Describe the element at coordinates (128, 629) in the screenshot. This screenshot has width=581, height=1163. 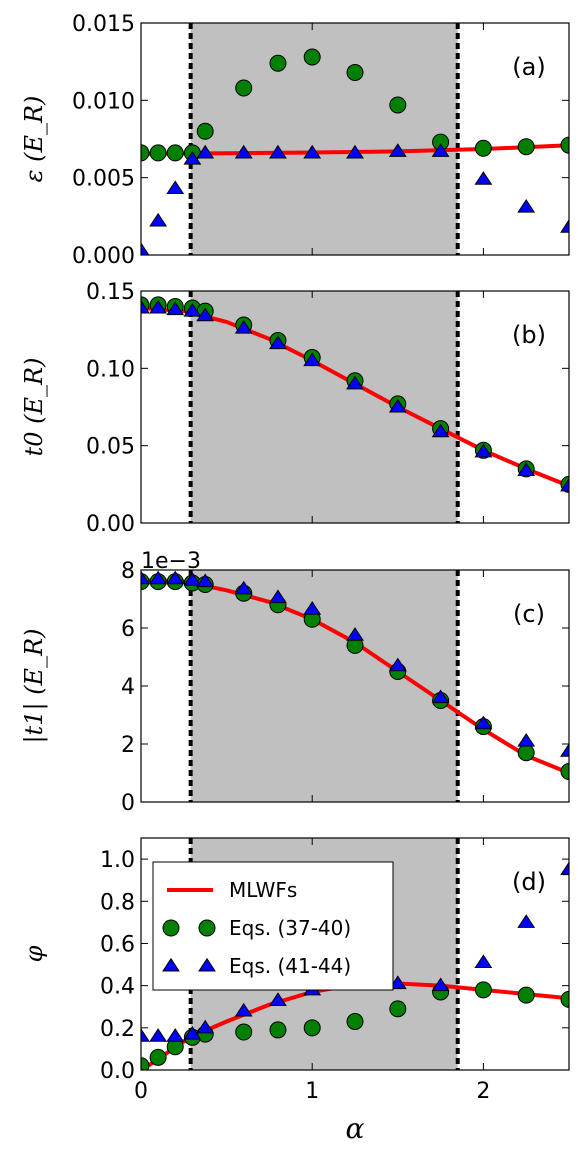
I see `y-tick-label: 6` at that location.